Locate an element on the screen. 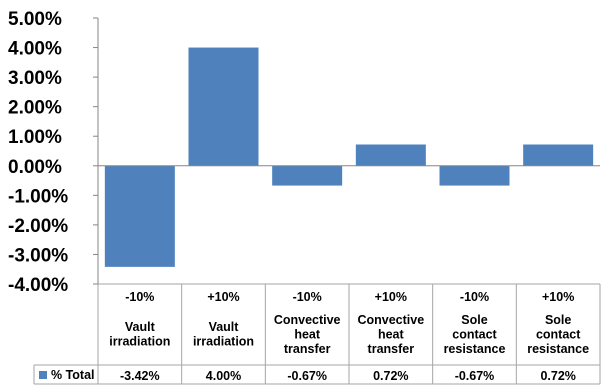 This screenshot has height=385, width=601. y-tick-label: -4.00% is located at coordinates (38, 285).